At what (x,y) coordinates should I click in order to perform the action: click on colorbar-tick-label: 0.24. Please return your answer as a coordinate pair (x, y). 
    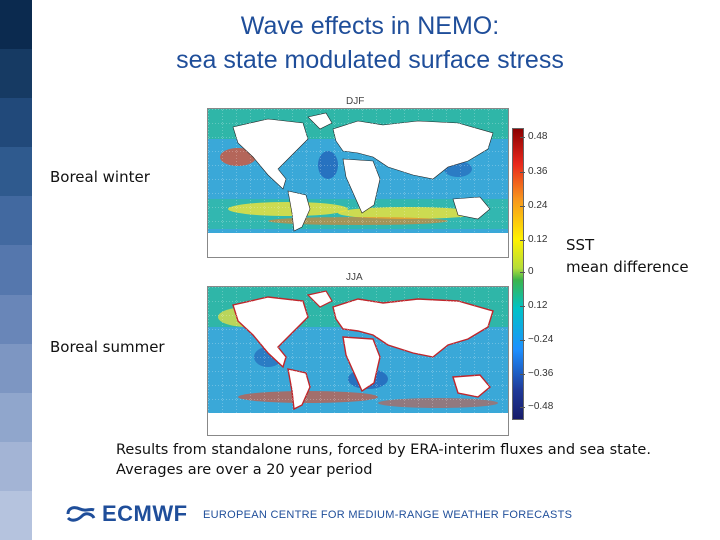
    Looking at the image, I should click on (538, 205).